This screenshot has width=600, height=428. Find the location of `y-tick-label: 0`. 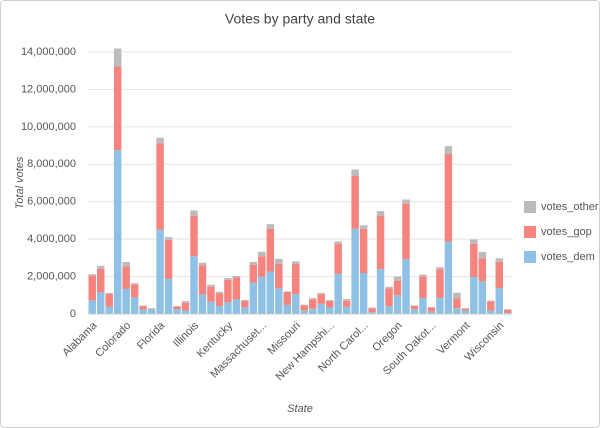

y-tick-label: 0 is located at coordinates (73, 314).